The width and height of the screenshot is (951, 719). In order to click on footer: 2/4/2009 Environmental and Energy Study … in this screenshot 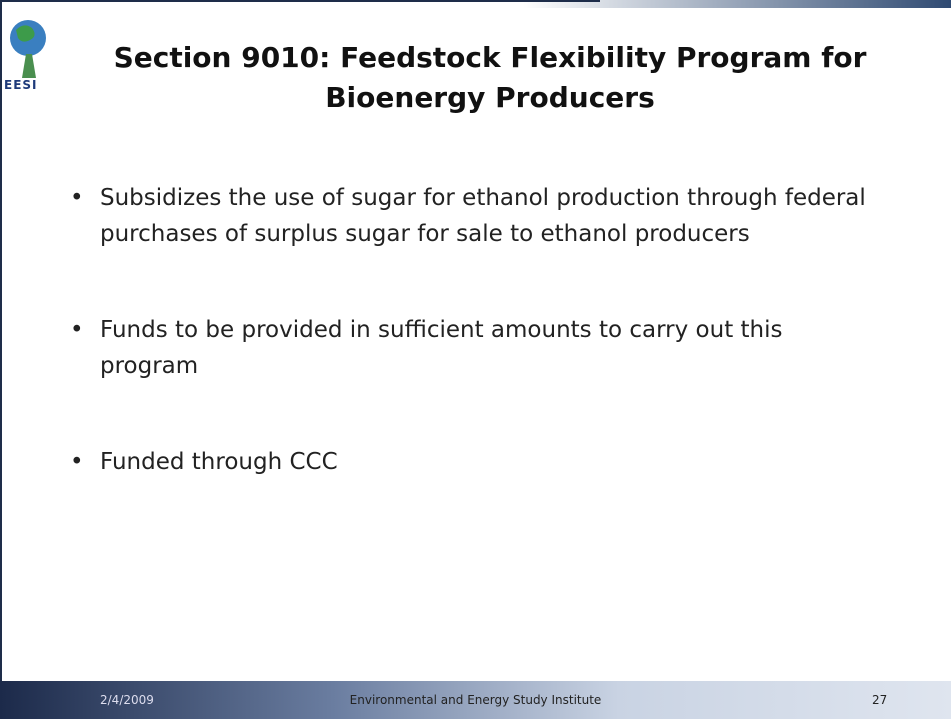, I will do `click(475, 700)`.